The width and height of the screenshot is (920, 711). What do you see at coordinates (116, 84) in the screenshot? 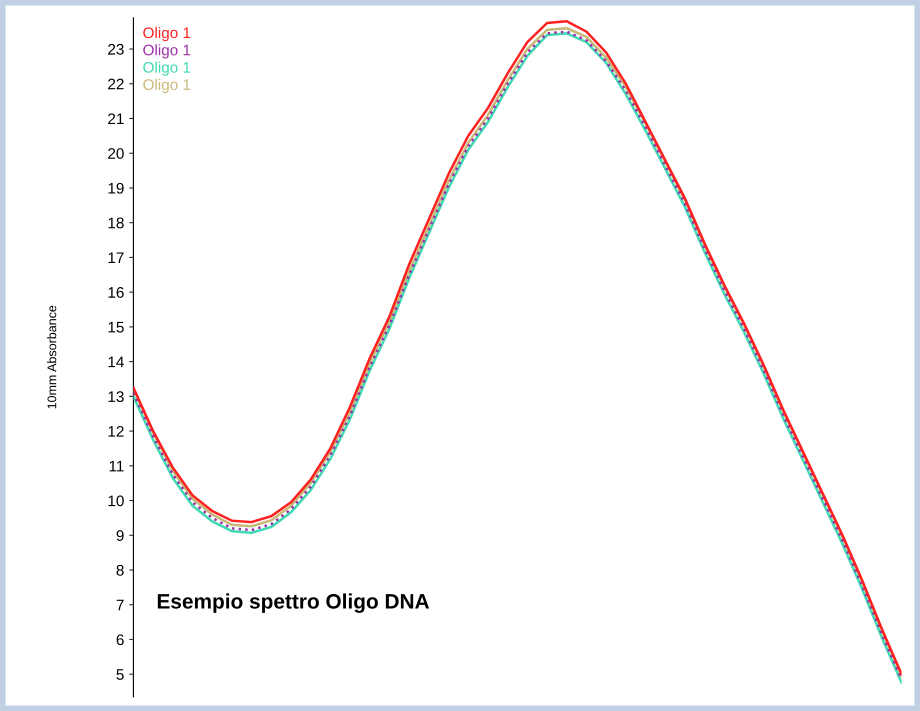
I see `y-tick-label: 22` at bounding box center [116, 84].